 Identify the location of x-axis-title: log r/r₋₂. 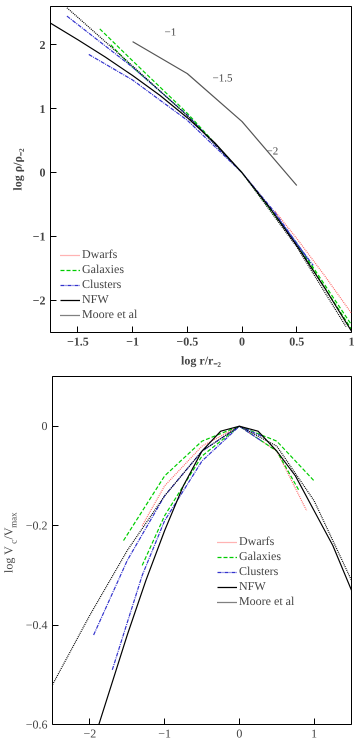
(201, 361).